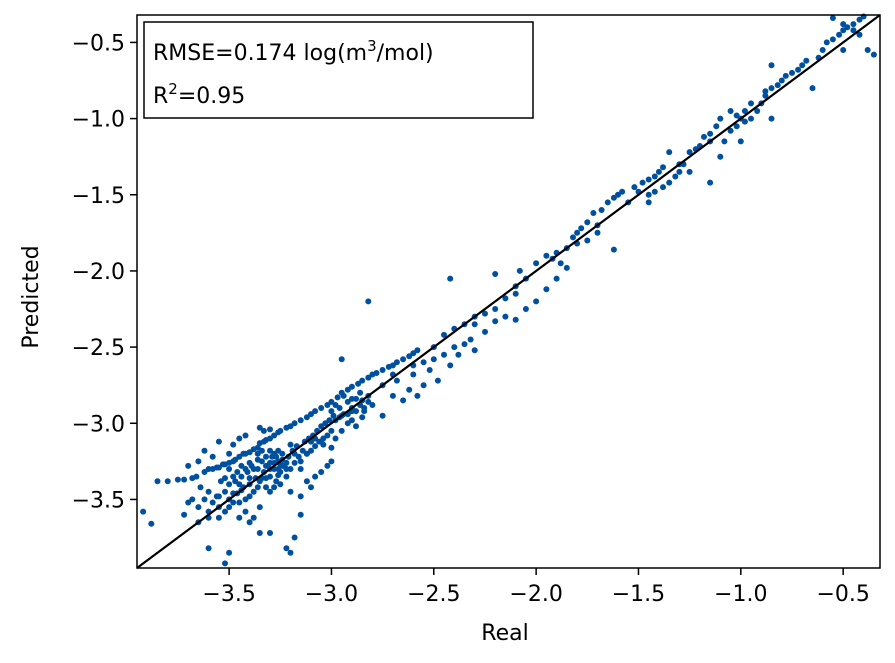  What do you see at coordinates (98, 196) in the screenshot?
I see `y-tick-label: −1.5` at bounding box center [98, 196].